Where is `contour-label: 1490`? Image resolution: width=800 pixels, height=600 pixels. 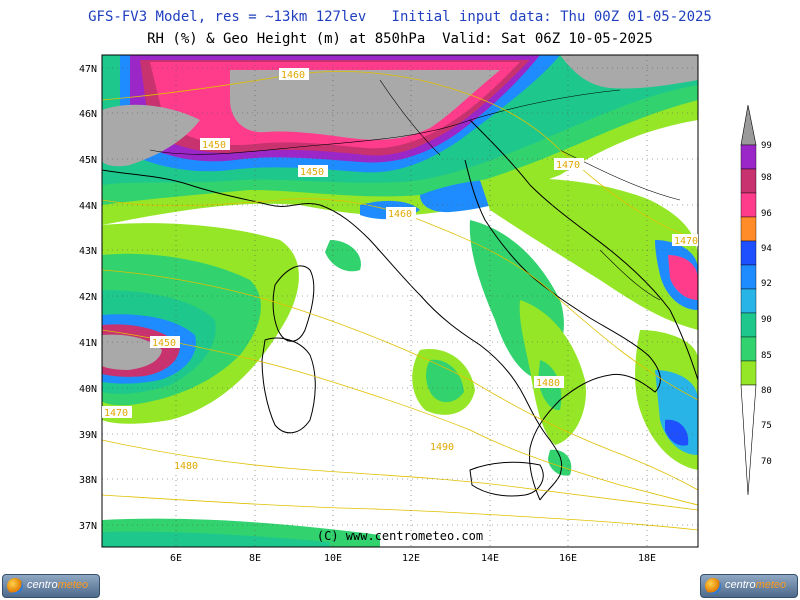
contour-label: 1490 is located at coordinates (442, 447).